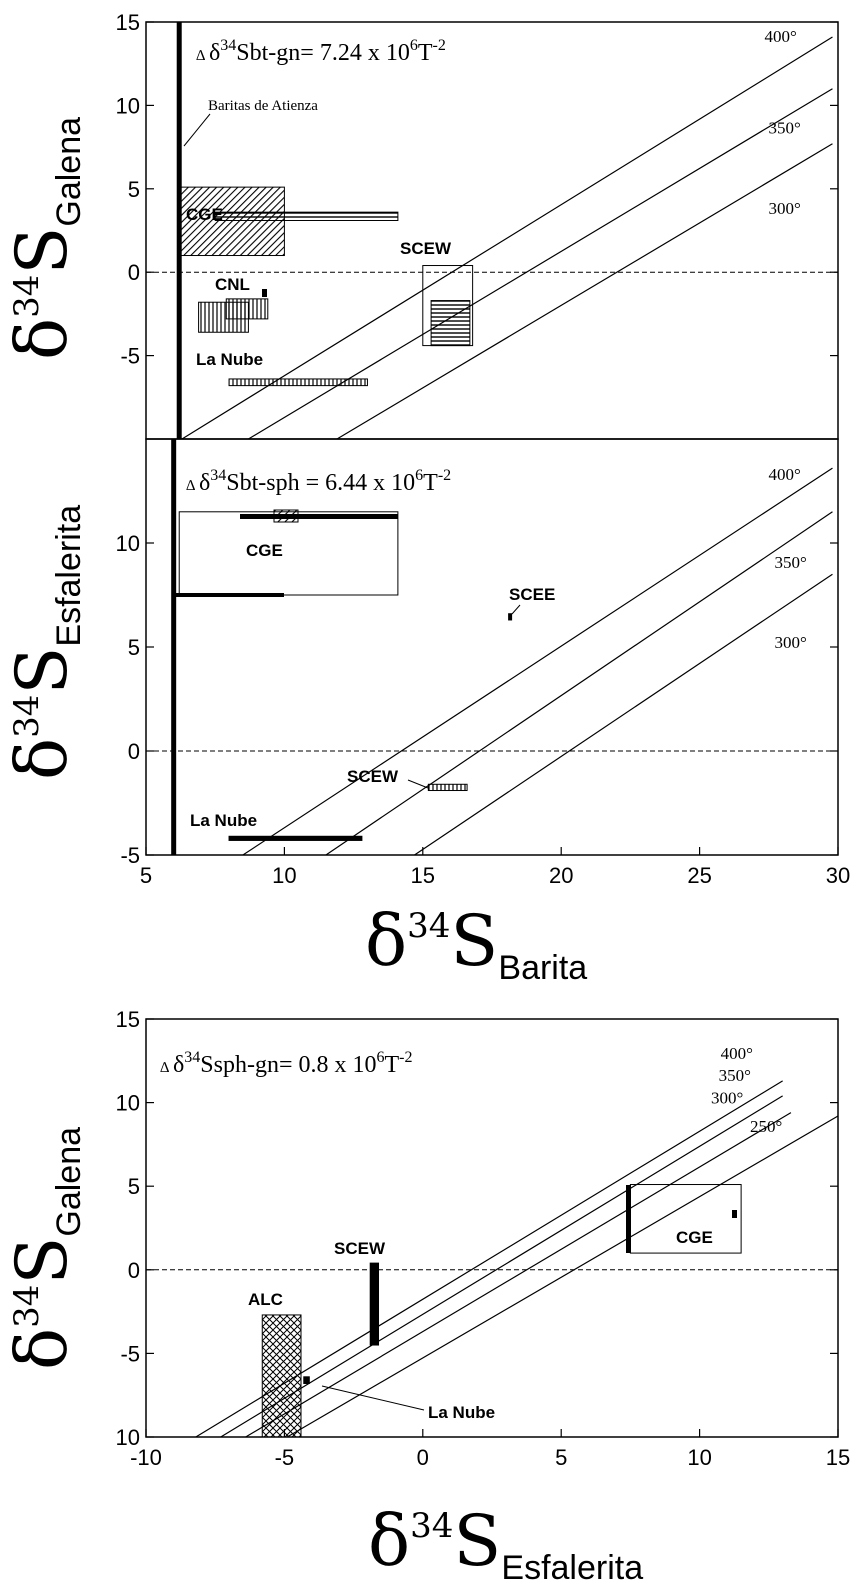  I want to click on field-label-alc: ALC, so click(265, 1299).